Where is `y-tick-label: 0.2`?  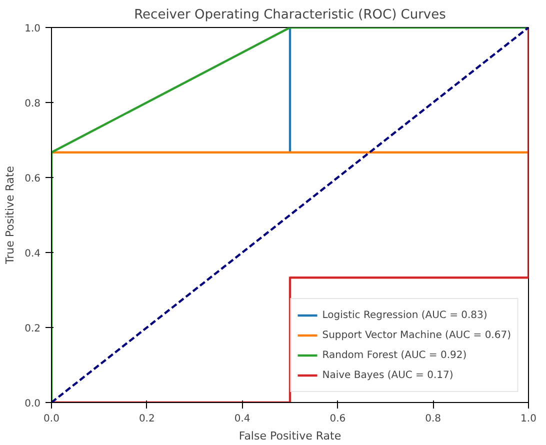 y-tick-label: 0.2 is located at coordinates (32, 329).